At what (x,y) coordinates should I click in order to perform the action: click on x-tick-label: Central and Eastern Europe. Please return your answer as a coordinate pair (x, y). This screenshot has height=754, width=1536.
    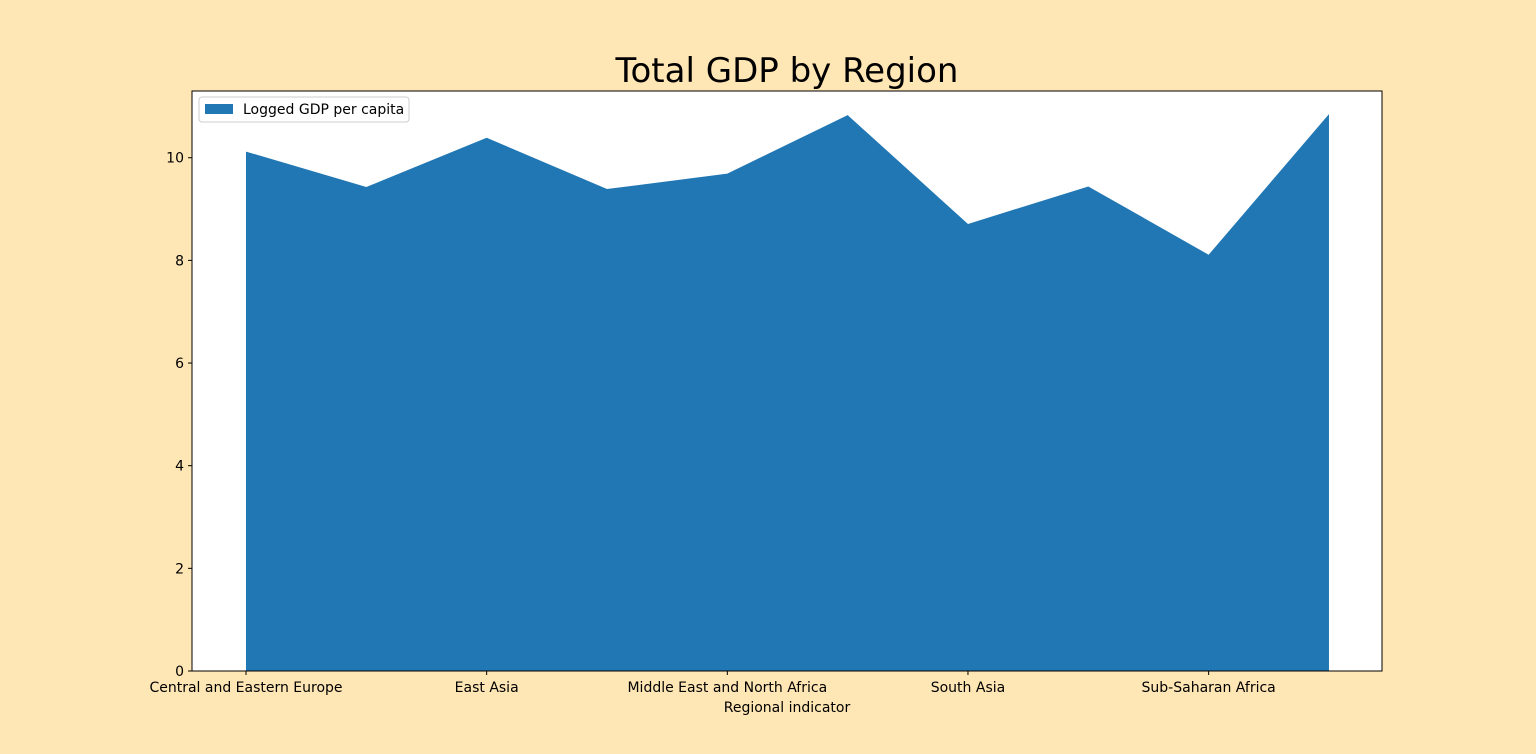
    Looking at the image, I should click on (245, 688).